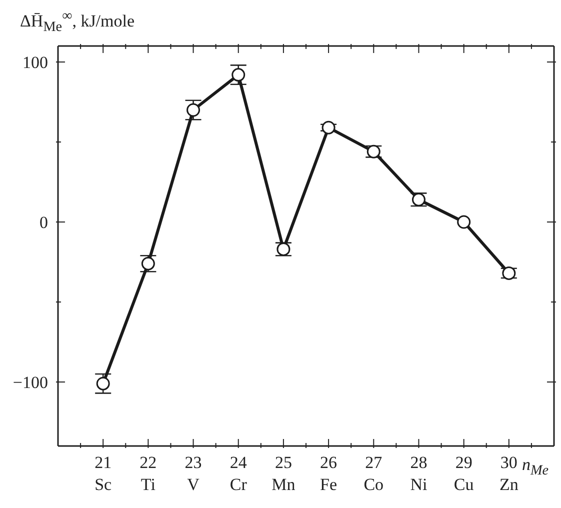  What do you see at coordinates (239, 473) in the screenshot?
I see `x-tick-label: 24 Cr` at bounding box center [239, 473].